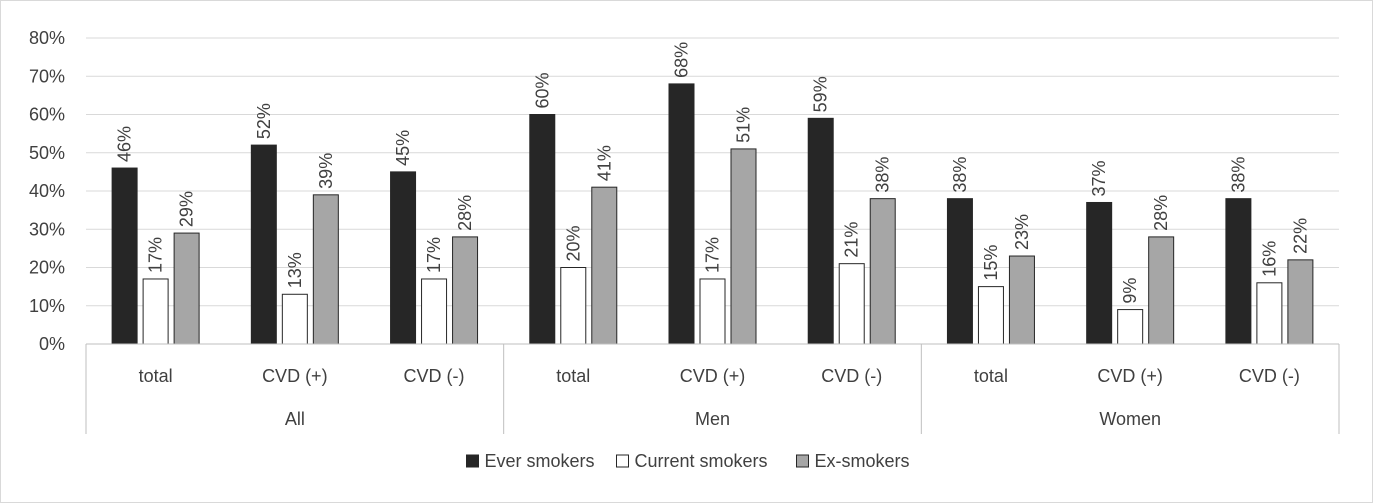 This screenshot has width=1373, height=503. What do you see at coordinates (991, 263) in the screenshot?
I see `bar-data-label: 15%` at bounding box center [991, 263].